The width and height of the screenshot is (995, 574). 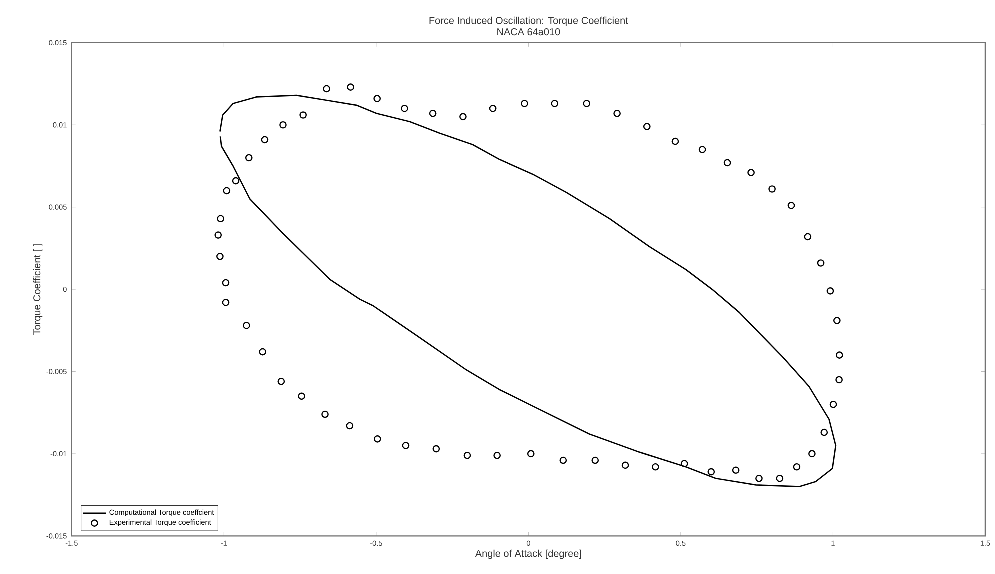 What do you see at coordinates (529, 21) in the screenshot?
I see `chart-title: Force Induced Oscillation: Torque Coefficient` at bounding box center [529, 21].